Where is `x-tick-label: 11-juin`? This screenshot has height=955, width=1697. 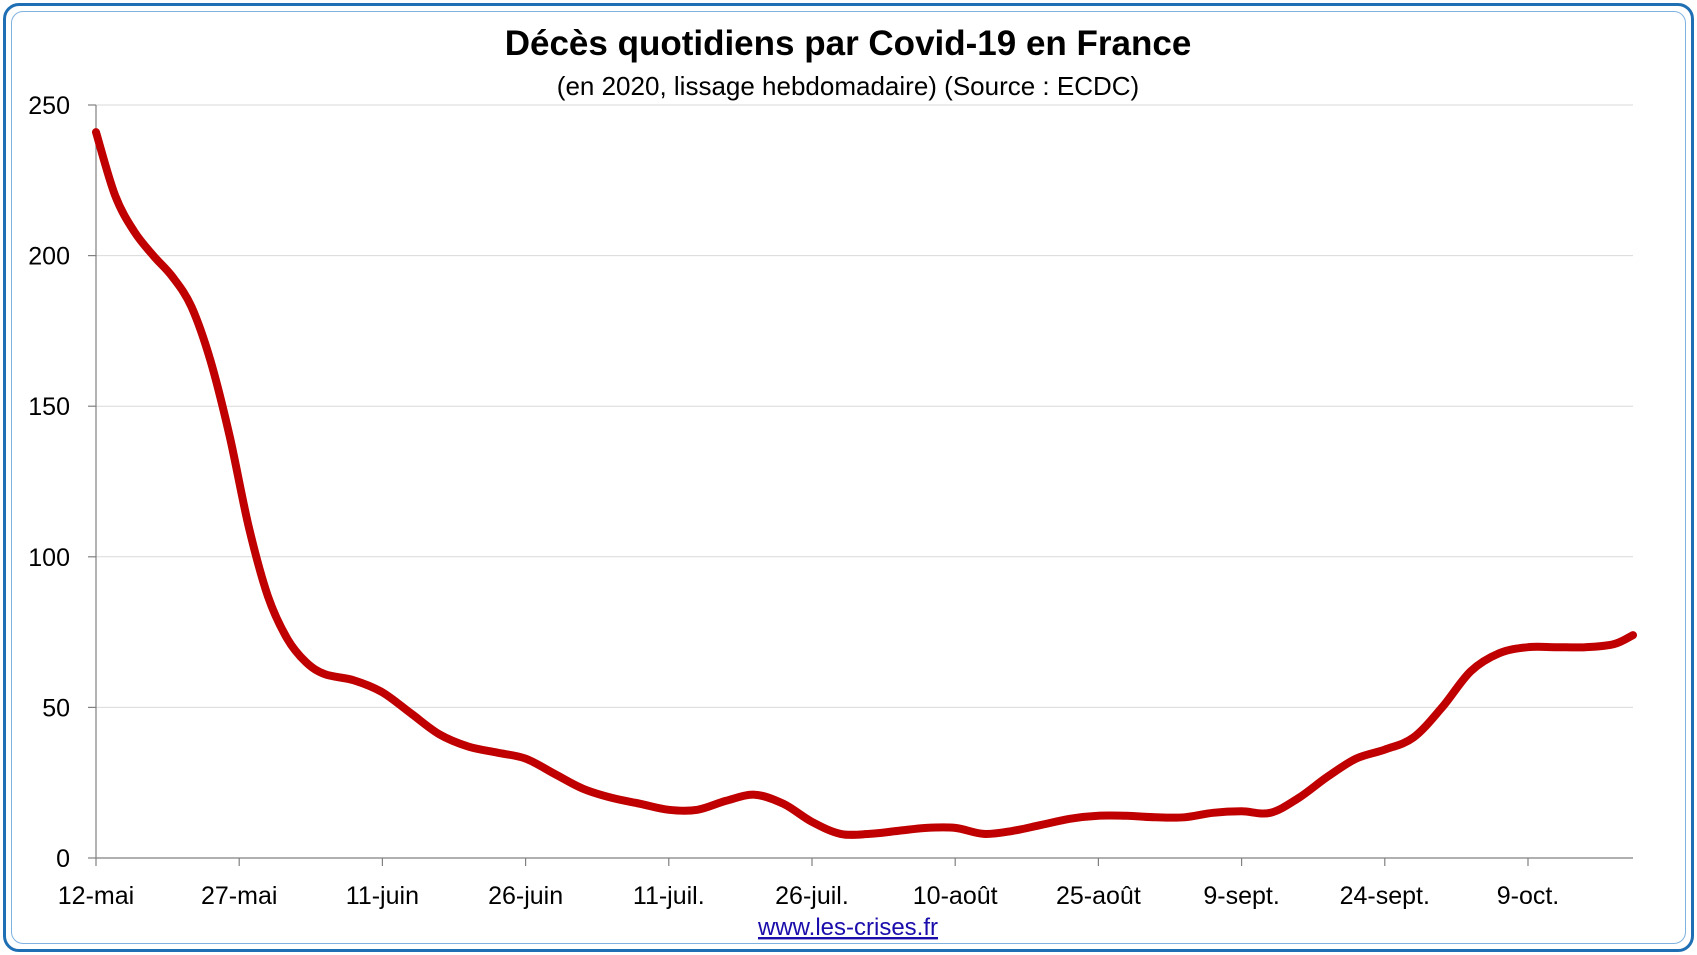 x-tick-label: 11-juin is located at coordinates (382, 896).